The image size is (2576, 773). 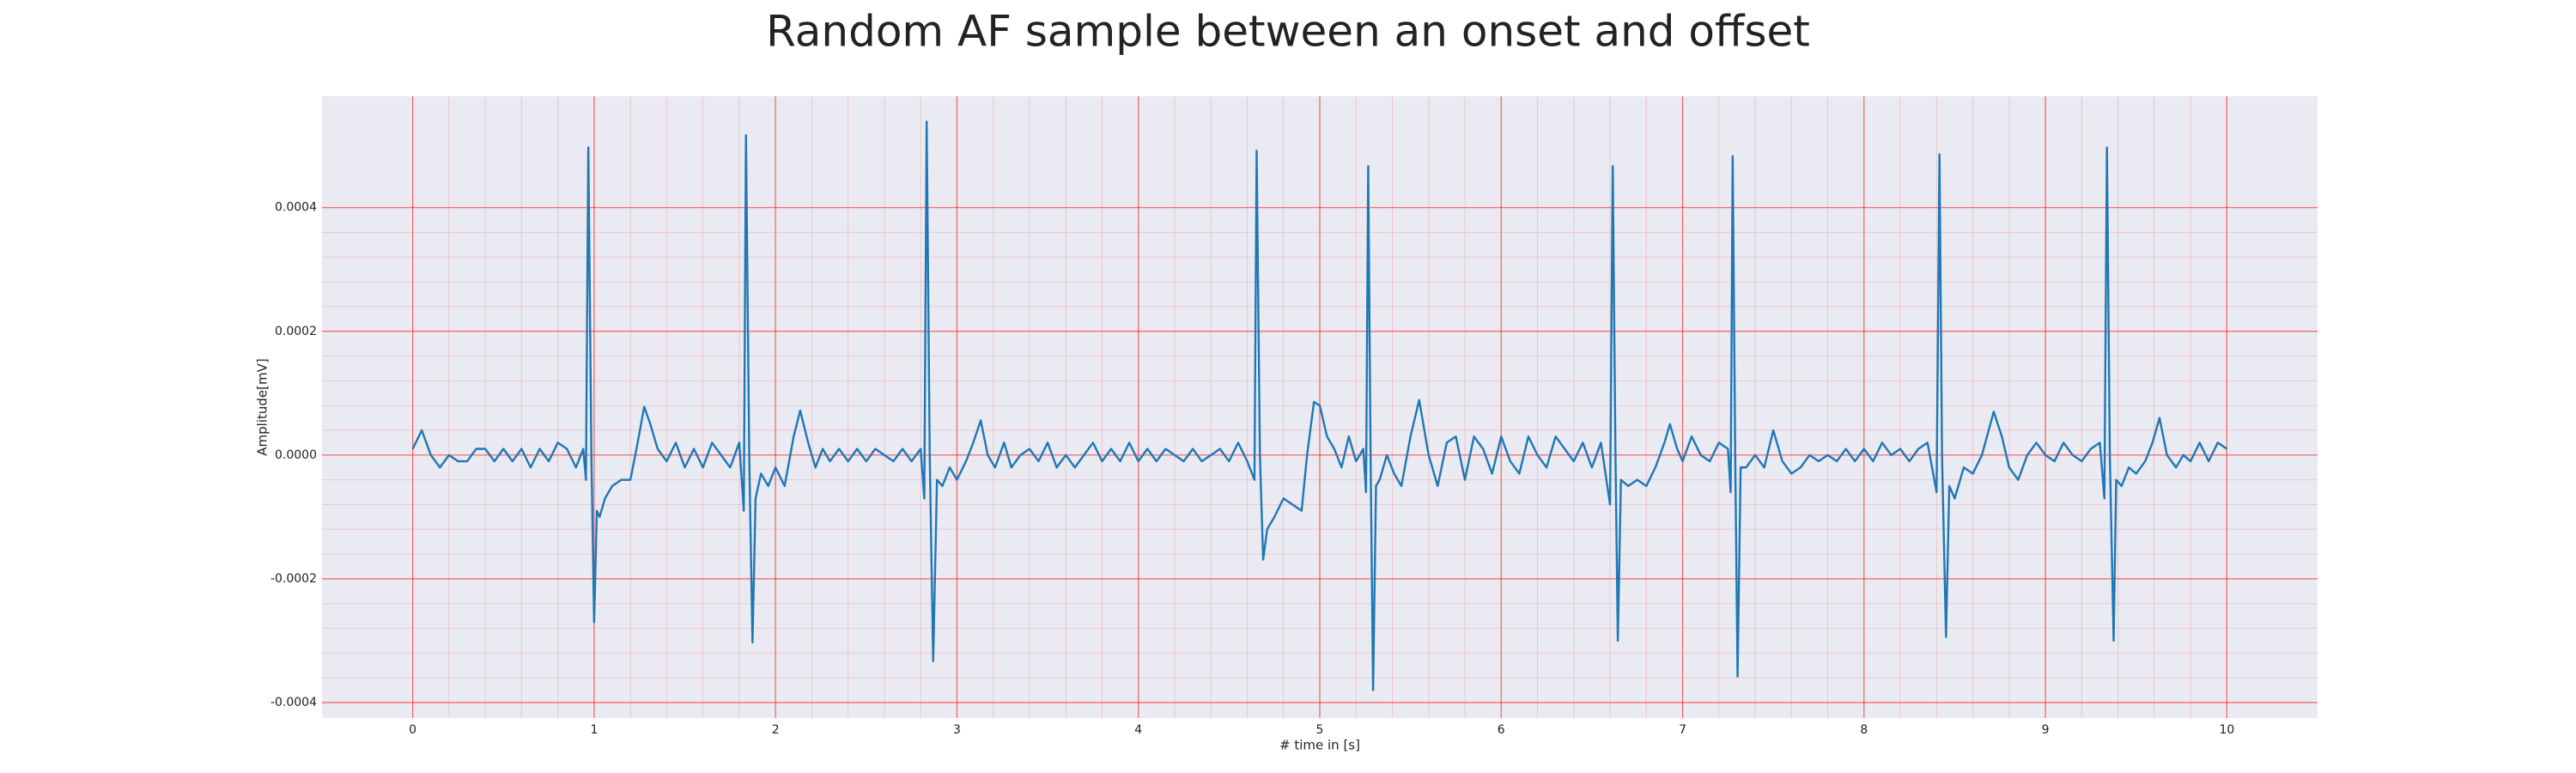 I want to click on x-tick-label: 9, so click(x=2046, y=730).